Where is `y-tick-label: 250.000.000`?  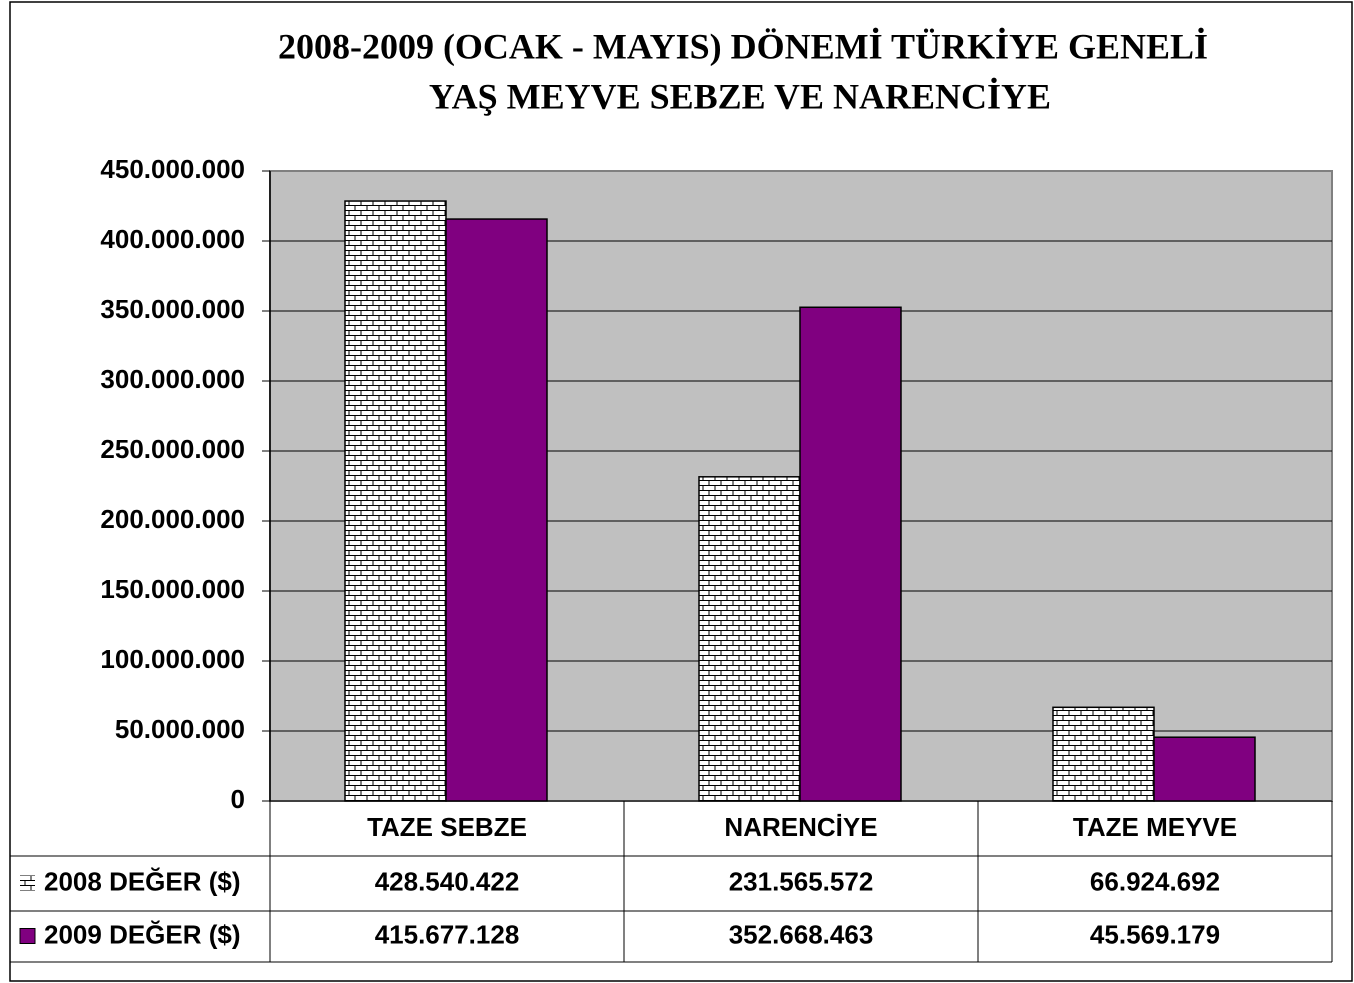 y-tick-label: 250.000.000 is located at coordinates (172, 449).